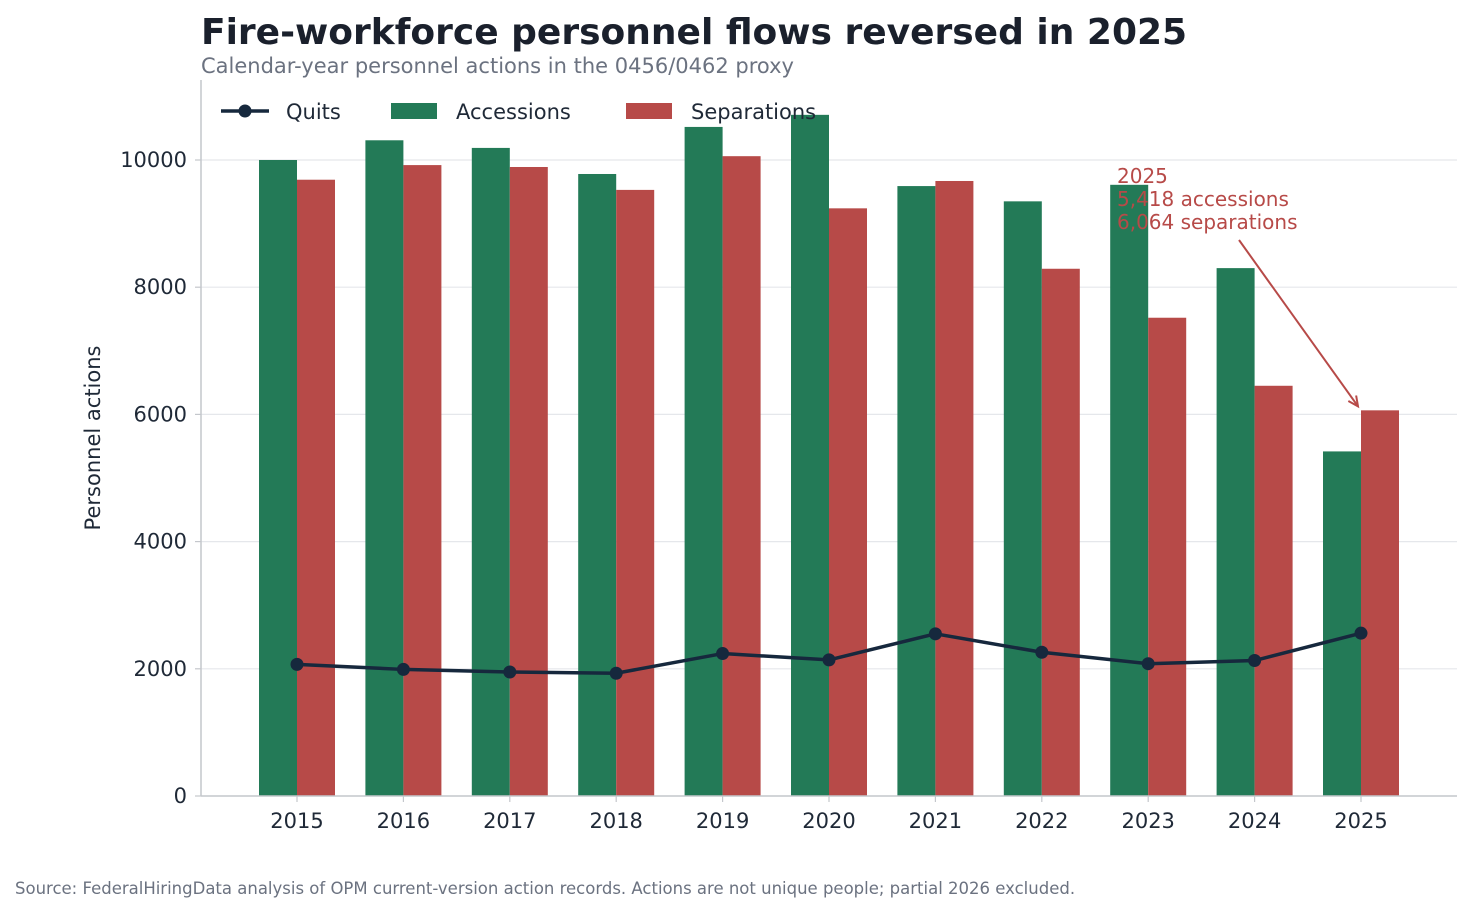 The width and height of the screenshot is (1471, 913). I want to click on x-tick-label: 2017, so click(509, 821).